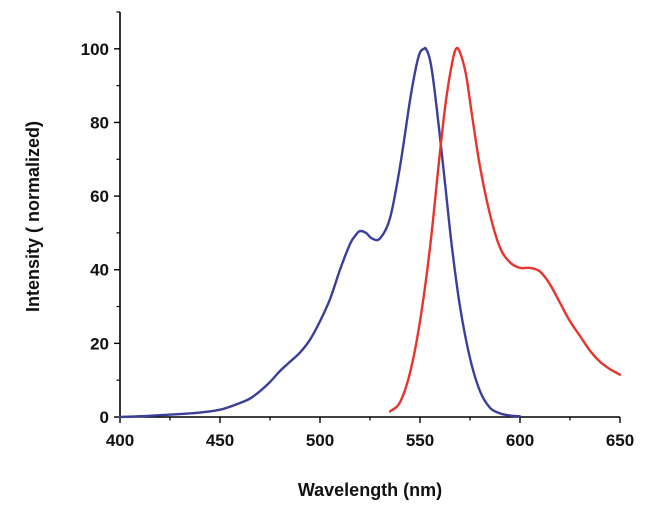  Describe the element at coordinates (99, 343) in the screenshot. I see `y-tick-label: 20` at that location.